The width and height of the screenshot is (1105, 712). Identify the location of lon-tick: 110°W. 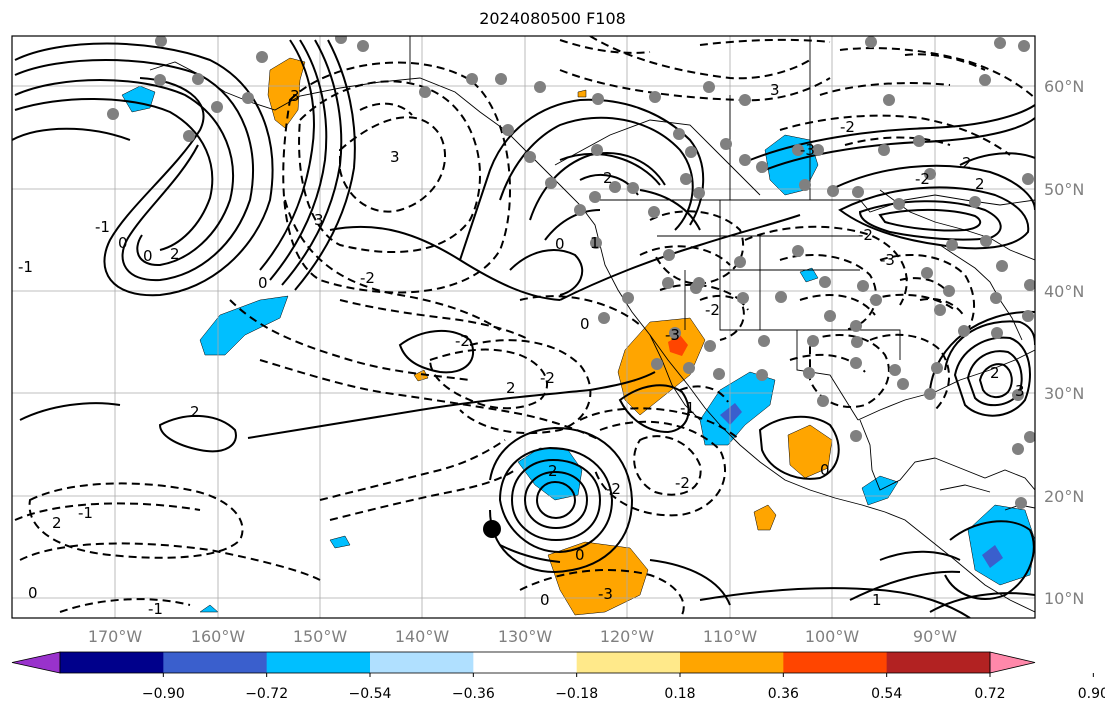
(730, 636).